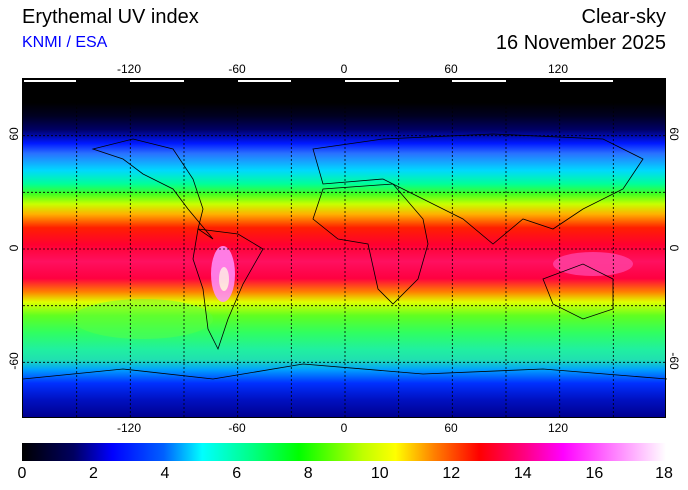  I want to click on figure-title: Erythemal UV index, so click(110, 17).